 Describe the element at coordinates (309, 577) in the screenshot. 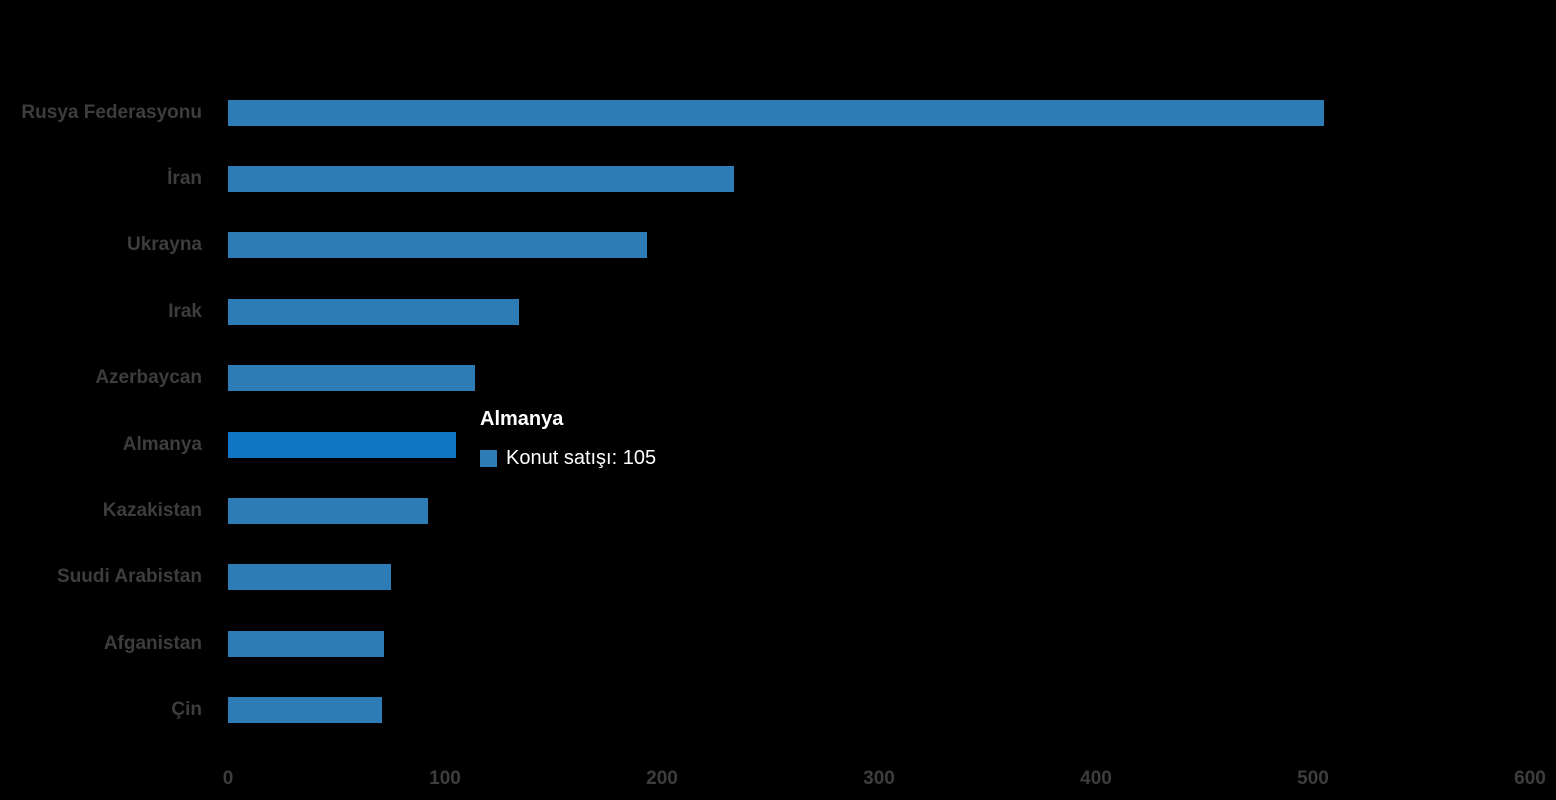

I see `bar-suudi-arabistan` at that location.